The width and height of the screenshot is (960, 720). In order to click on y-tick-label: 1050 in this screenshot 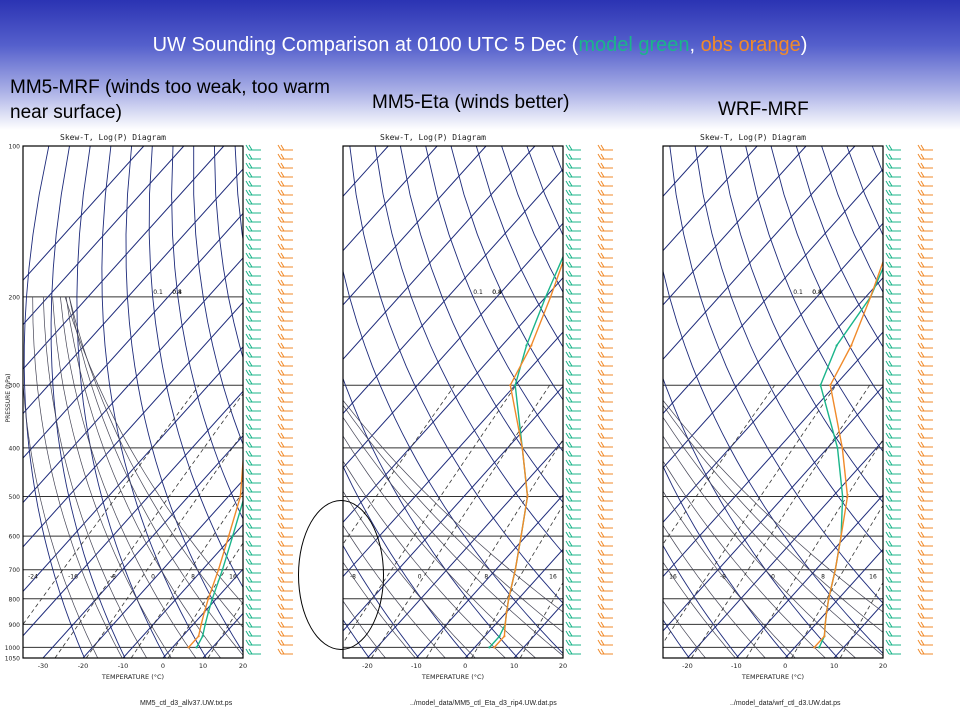, I will do `click(12, 659)`.